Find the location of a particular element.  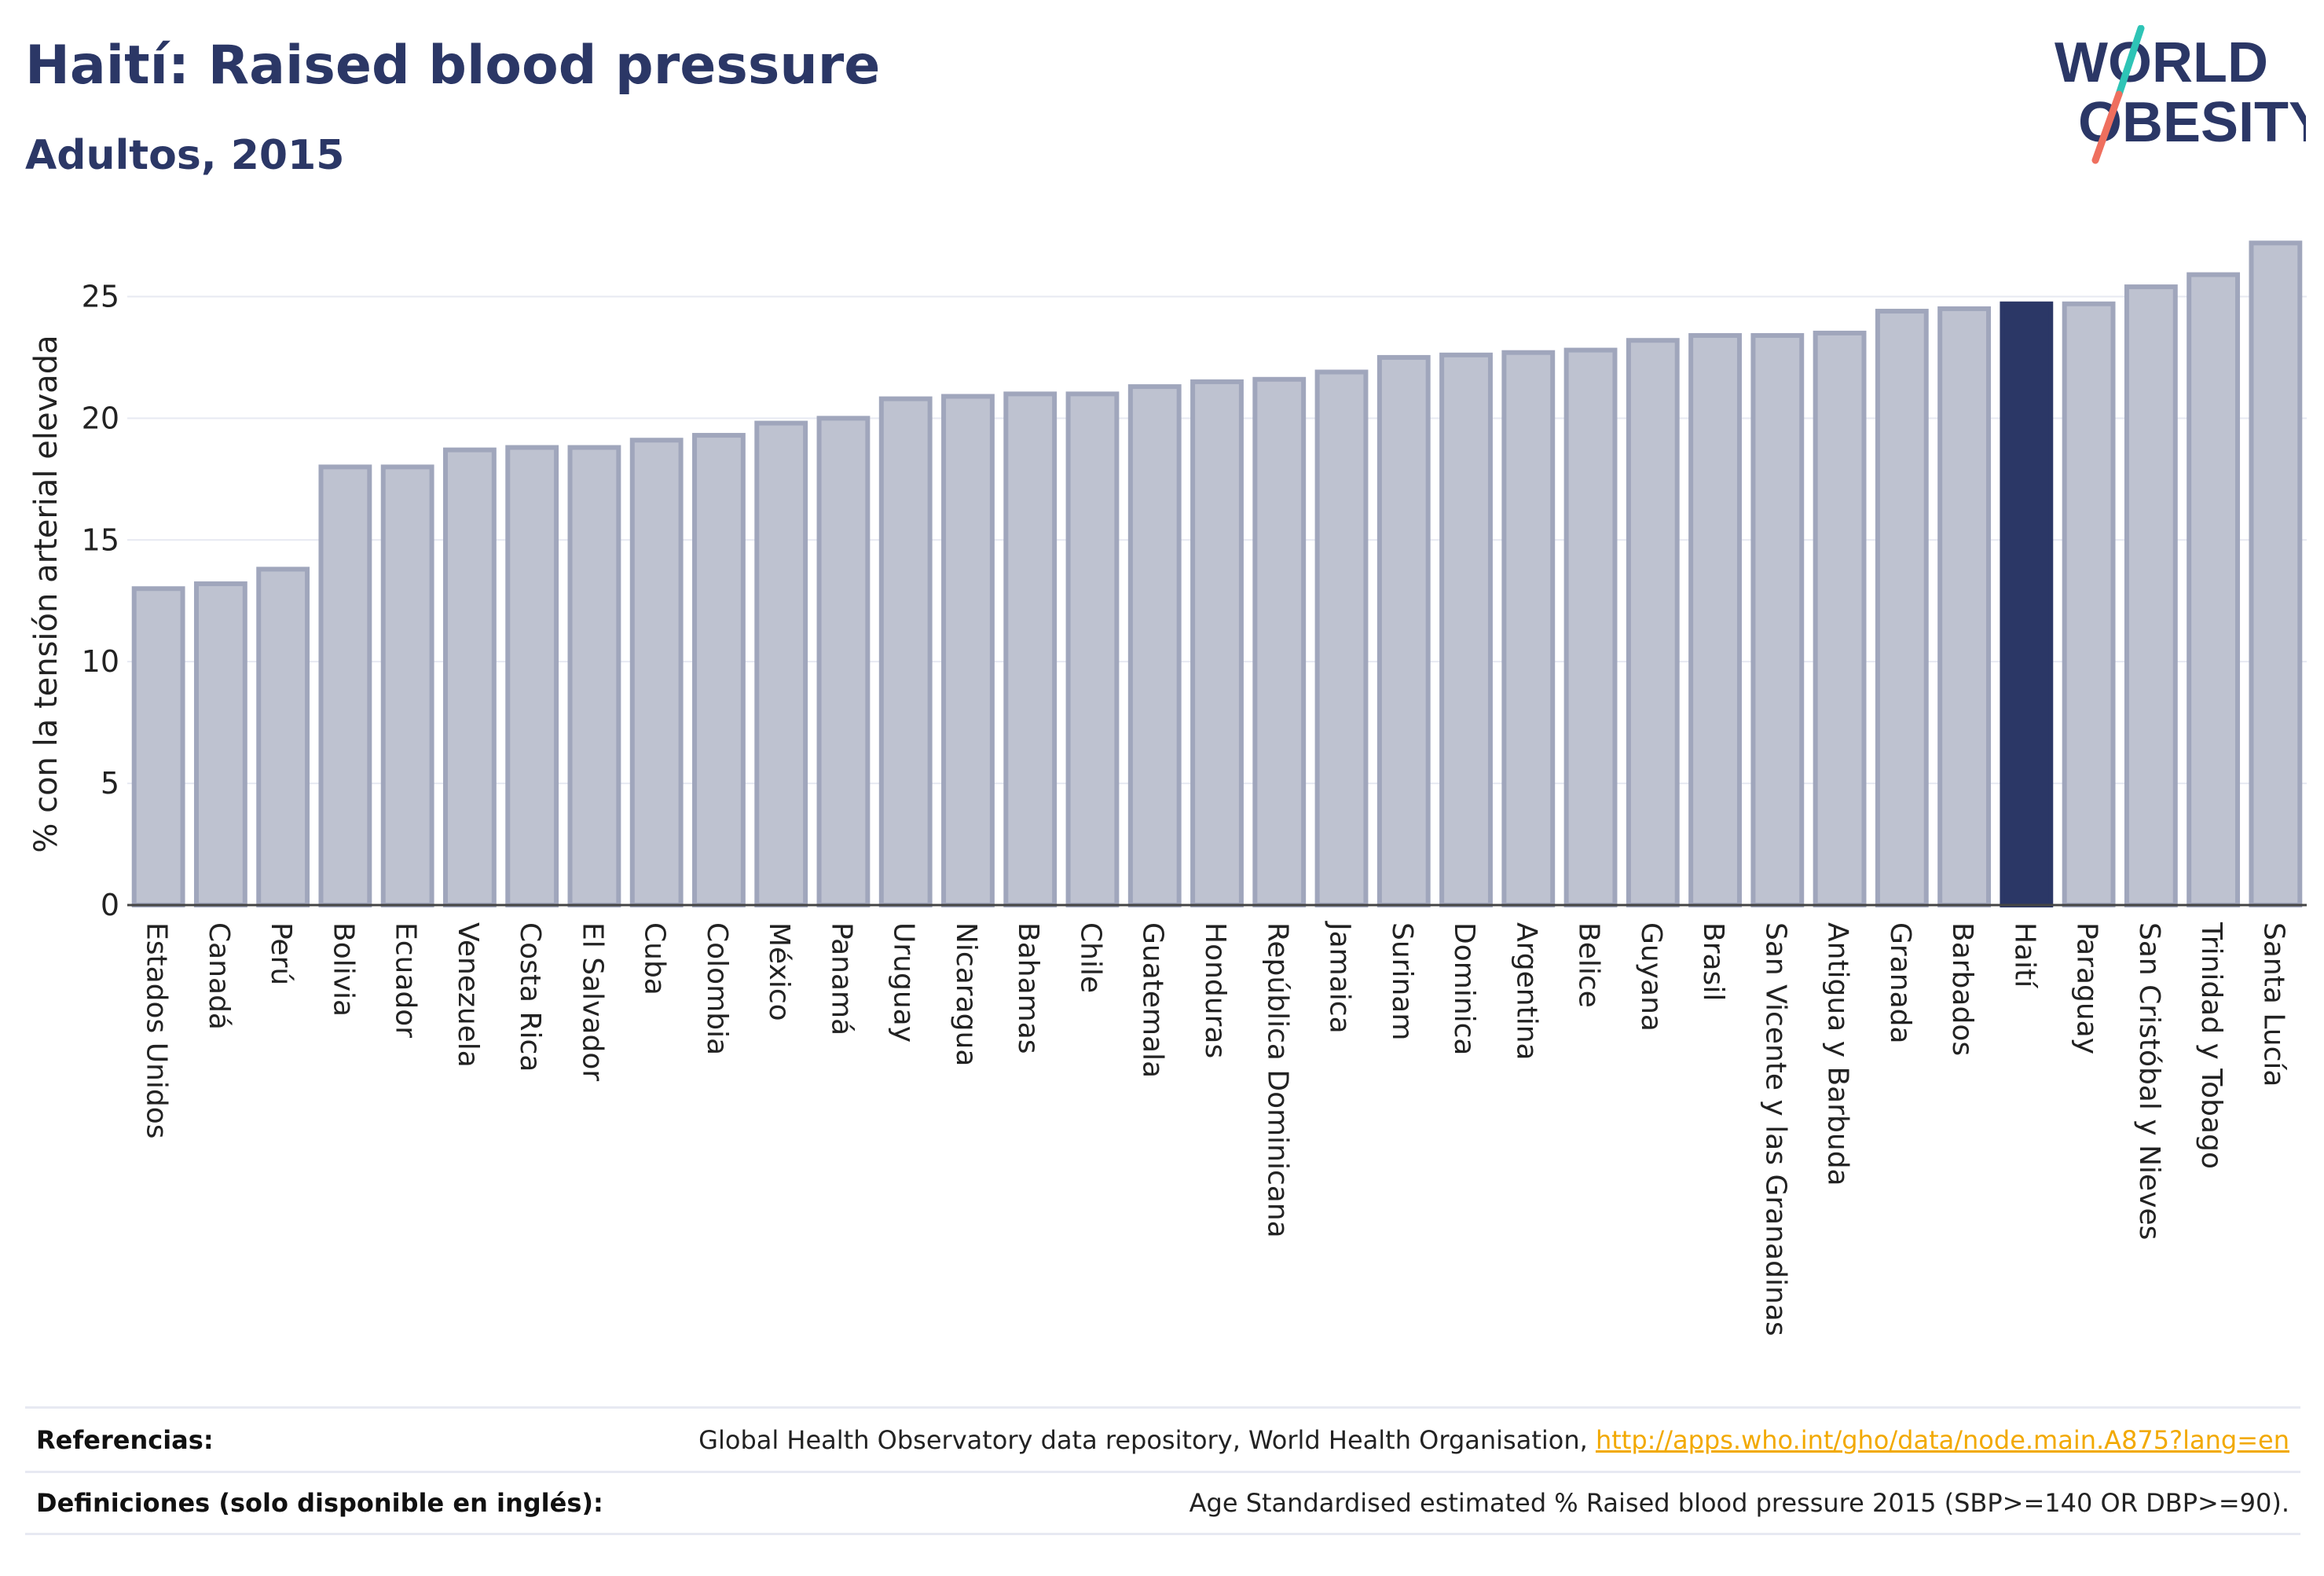

x-tick-label: Canadá is located at coordinates (219, 976).